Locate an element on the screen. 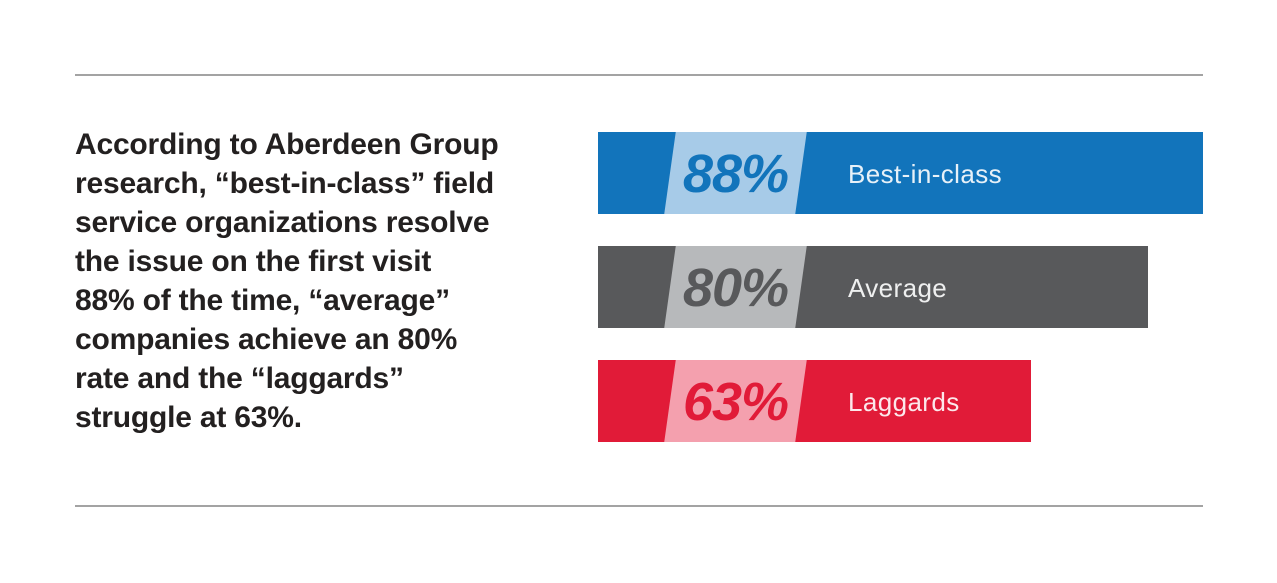  bar-best-in-class: 88% Best-in-class is located at coordinates (900, 173).